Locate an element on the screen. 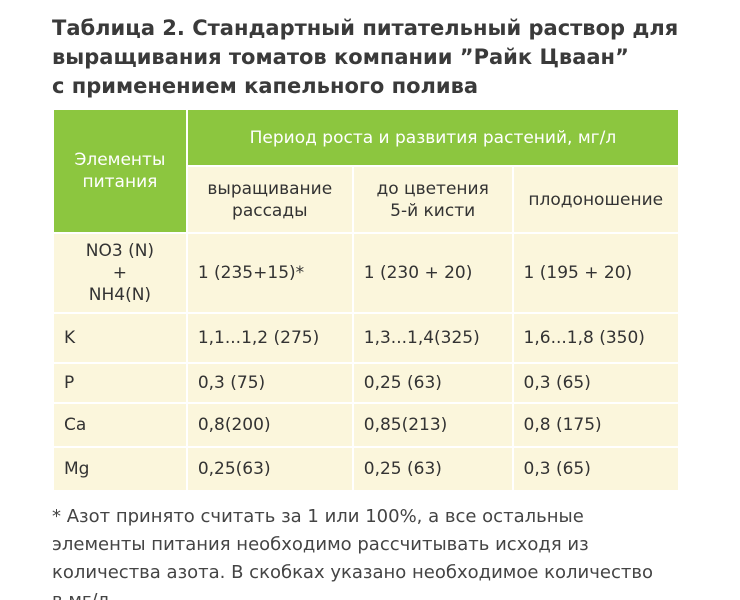 This screenshot has height=600, width=740. table-row: P 0,3 (75) 0,25 (63) 0,3 (65) is located at coordinates (366, 383).